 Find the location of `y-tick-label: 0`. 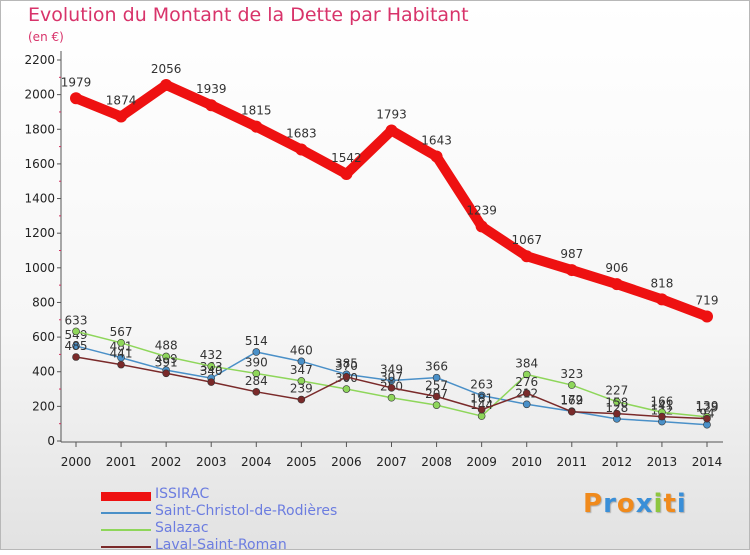

y-tick-label: 0 is located at coordinates (51, 441).